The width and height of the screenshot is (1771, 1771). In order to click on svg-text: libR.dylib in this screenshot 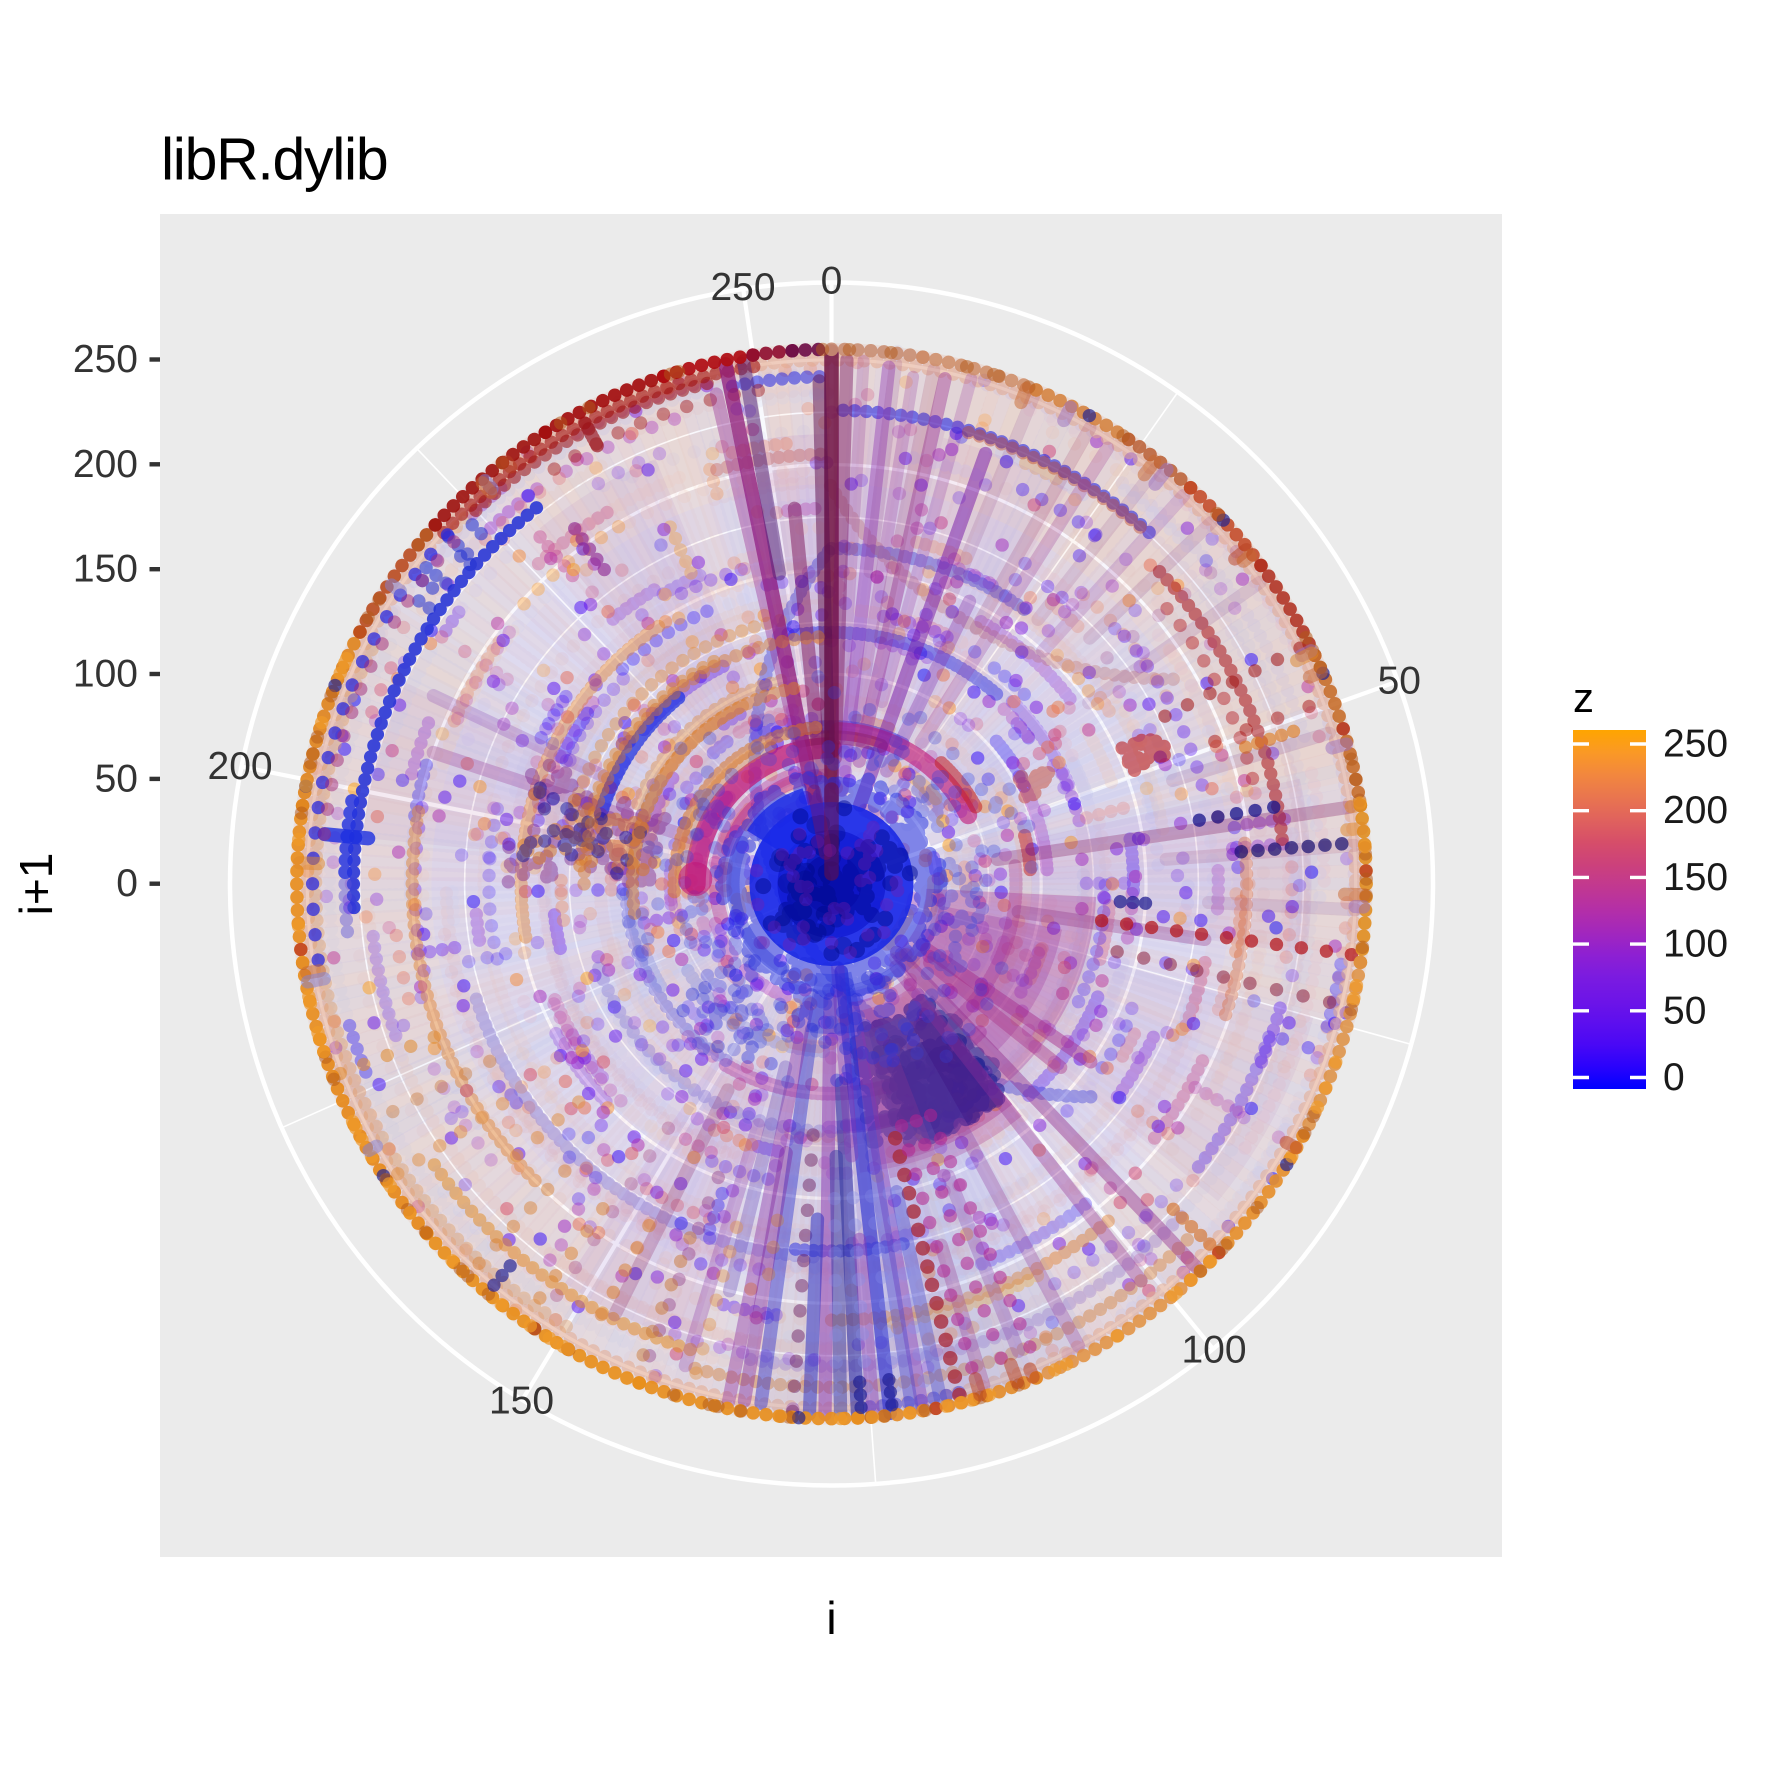, I will do `click(274, 160)`.